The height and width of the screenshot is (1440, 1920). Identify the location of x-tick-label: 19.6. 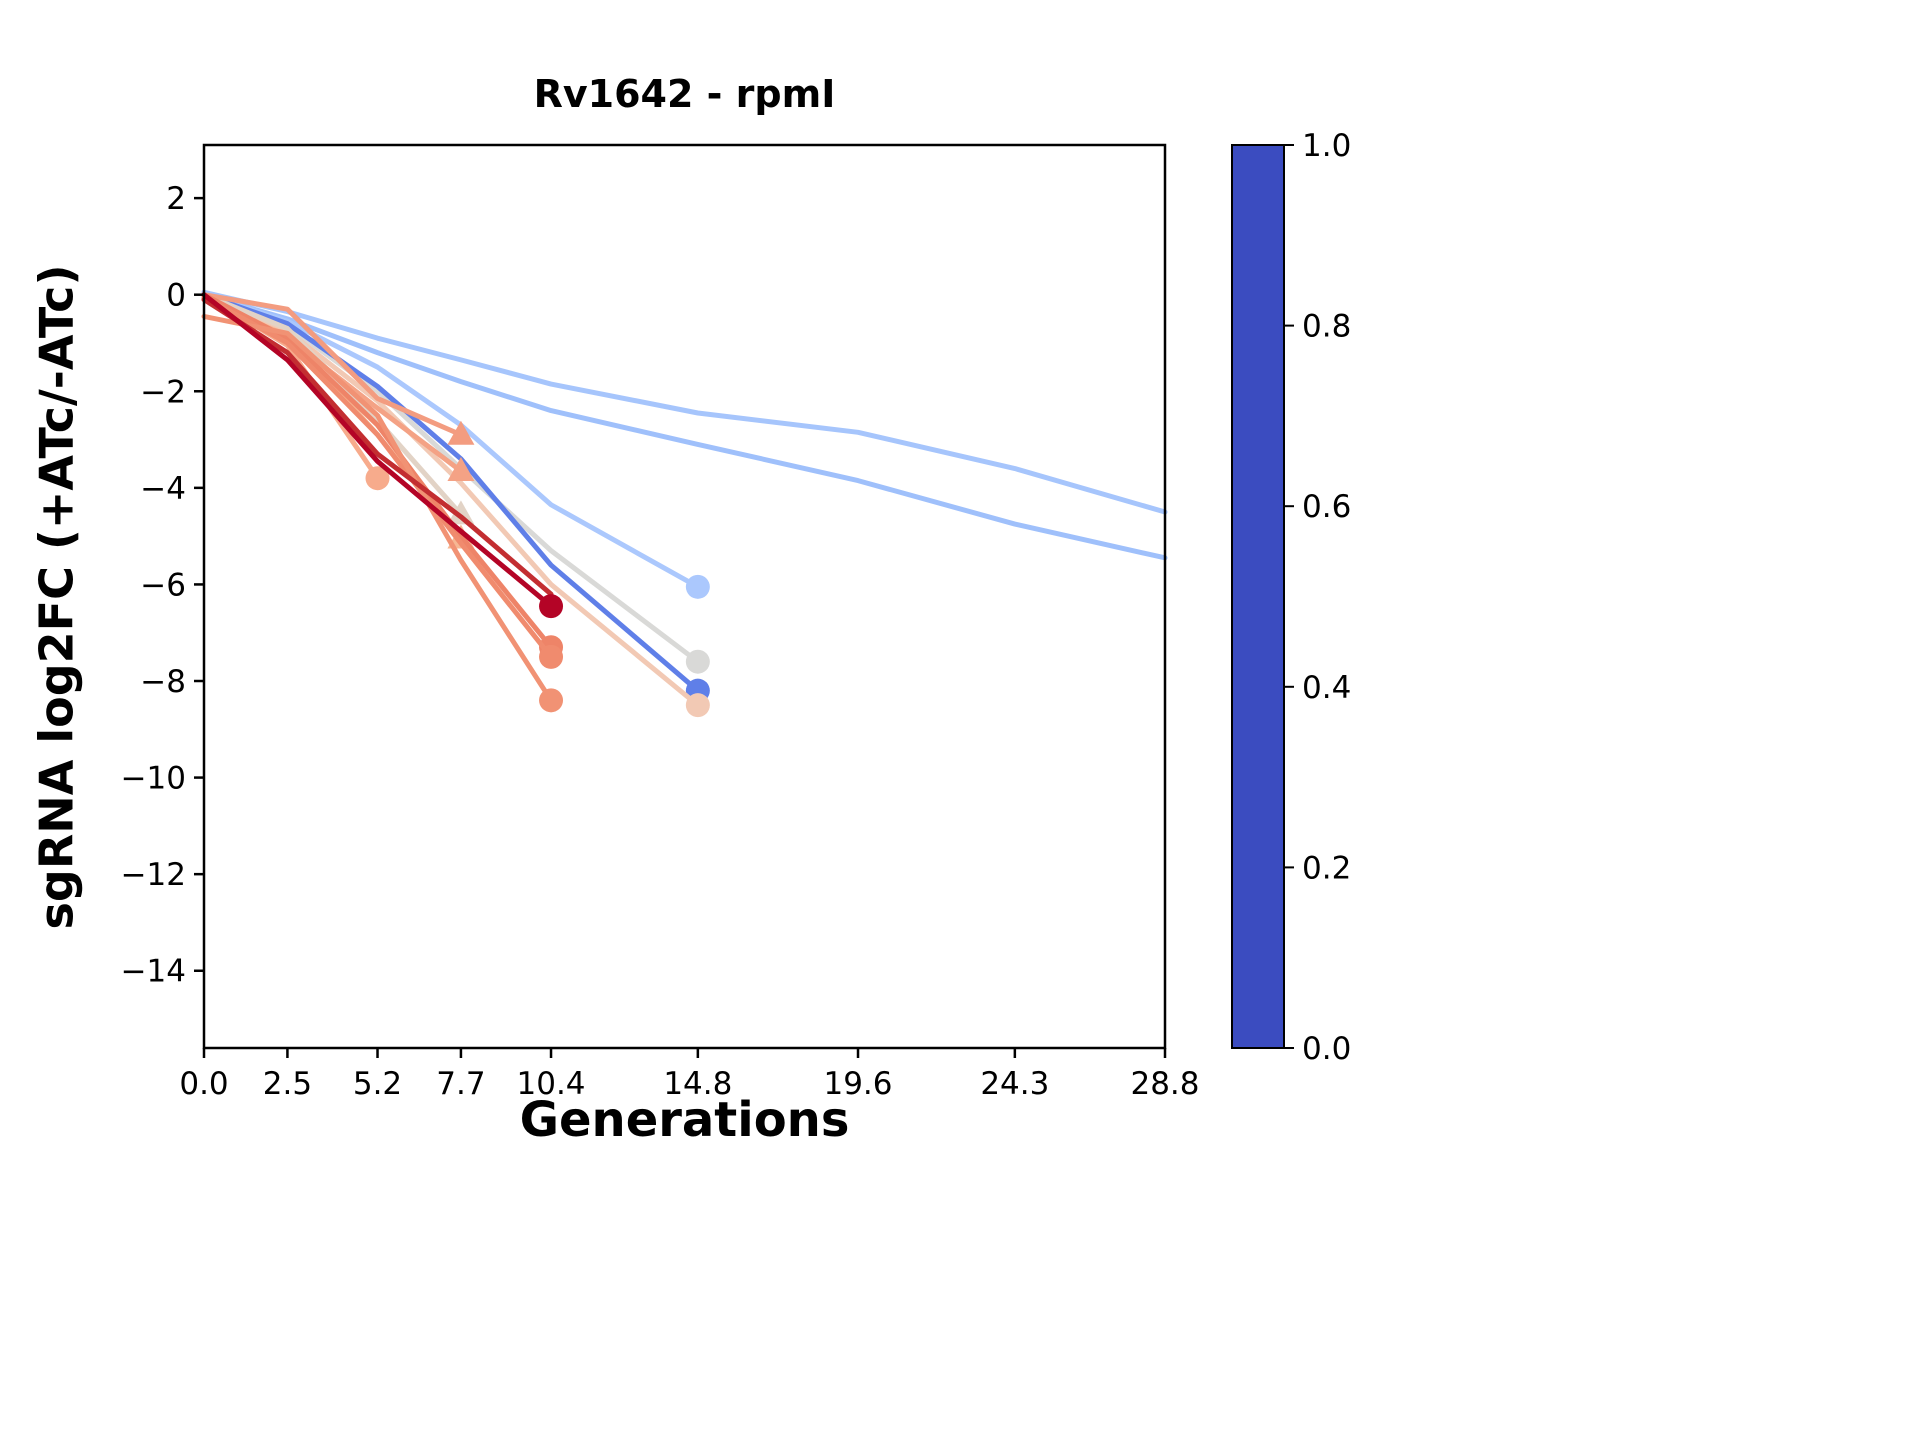
(857, 1084).